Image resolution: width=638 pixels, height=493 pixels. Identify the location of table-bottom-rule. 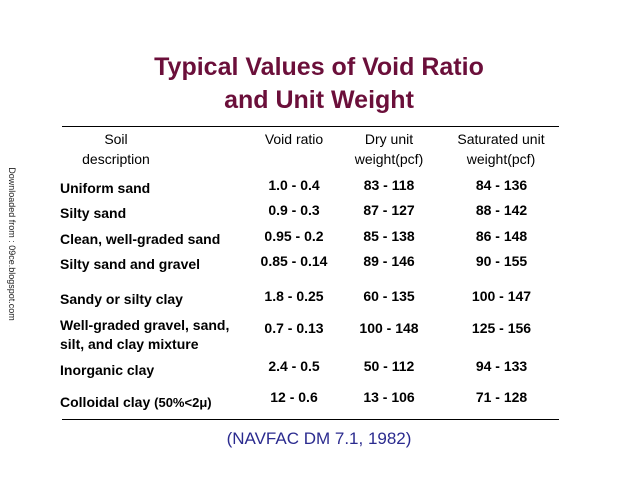
(310, 419).